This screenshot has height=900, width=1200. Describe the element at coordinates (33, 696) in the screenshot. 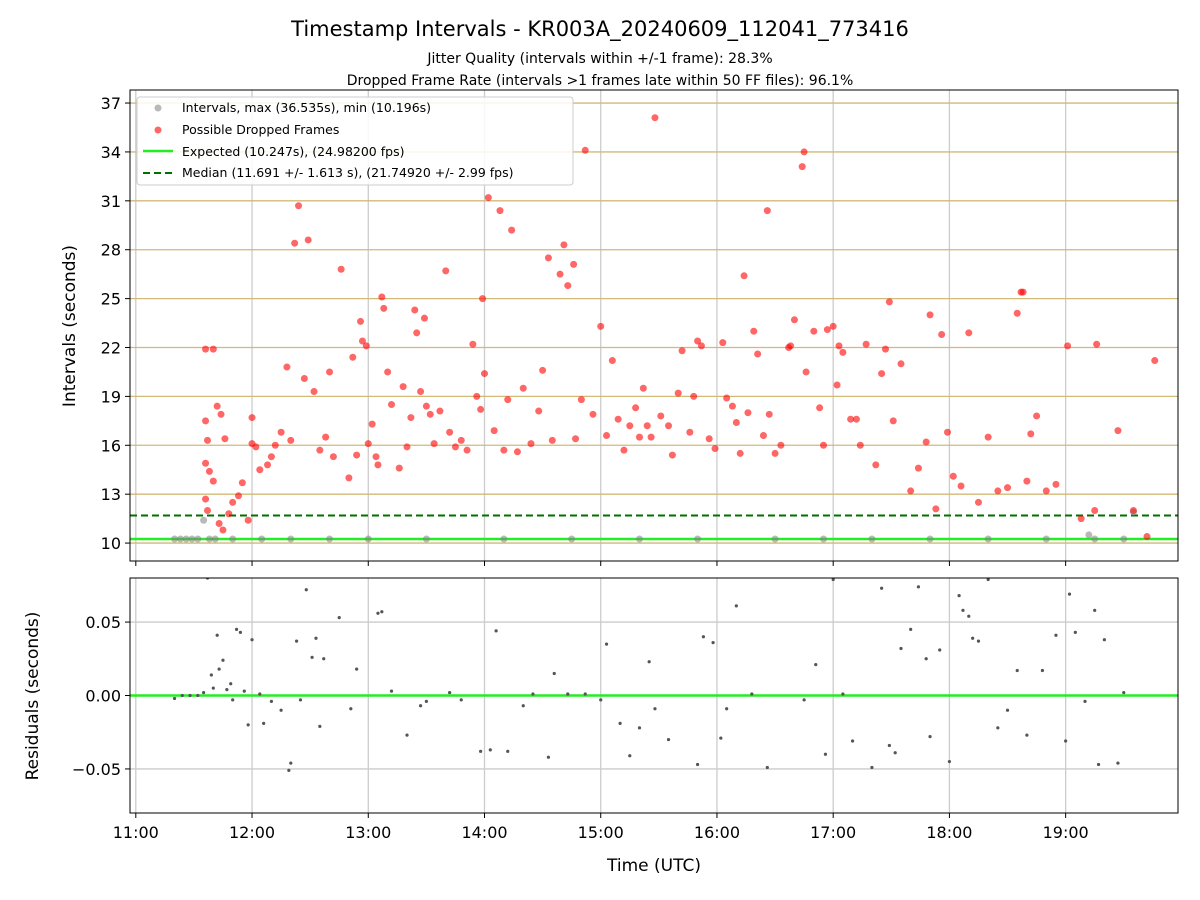

I see `residuals-y-axis-label: Residuals (seconds)` at that location.